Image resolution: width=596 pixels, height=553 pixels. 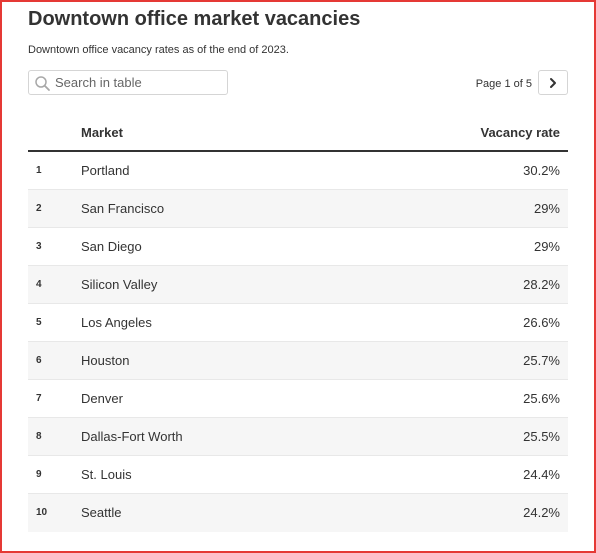 What do you see at coordinates (541, 284) in the screenshot?
I see `row-vacancy-rate: 28.2%` at bounding box center [541, 284].